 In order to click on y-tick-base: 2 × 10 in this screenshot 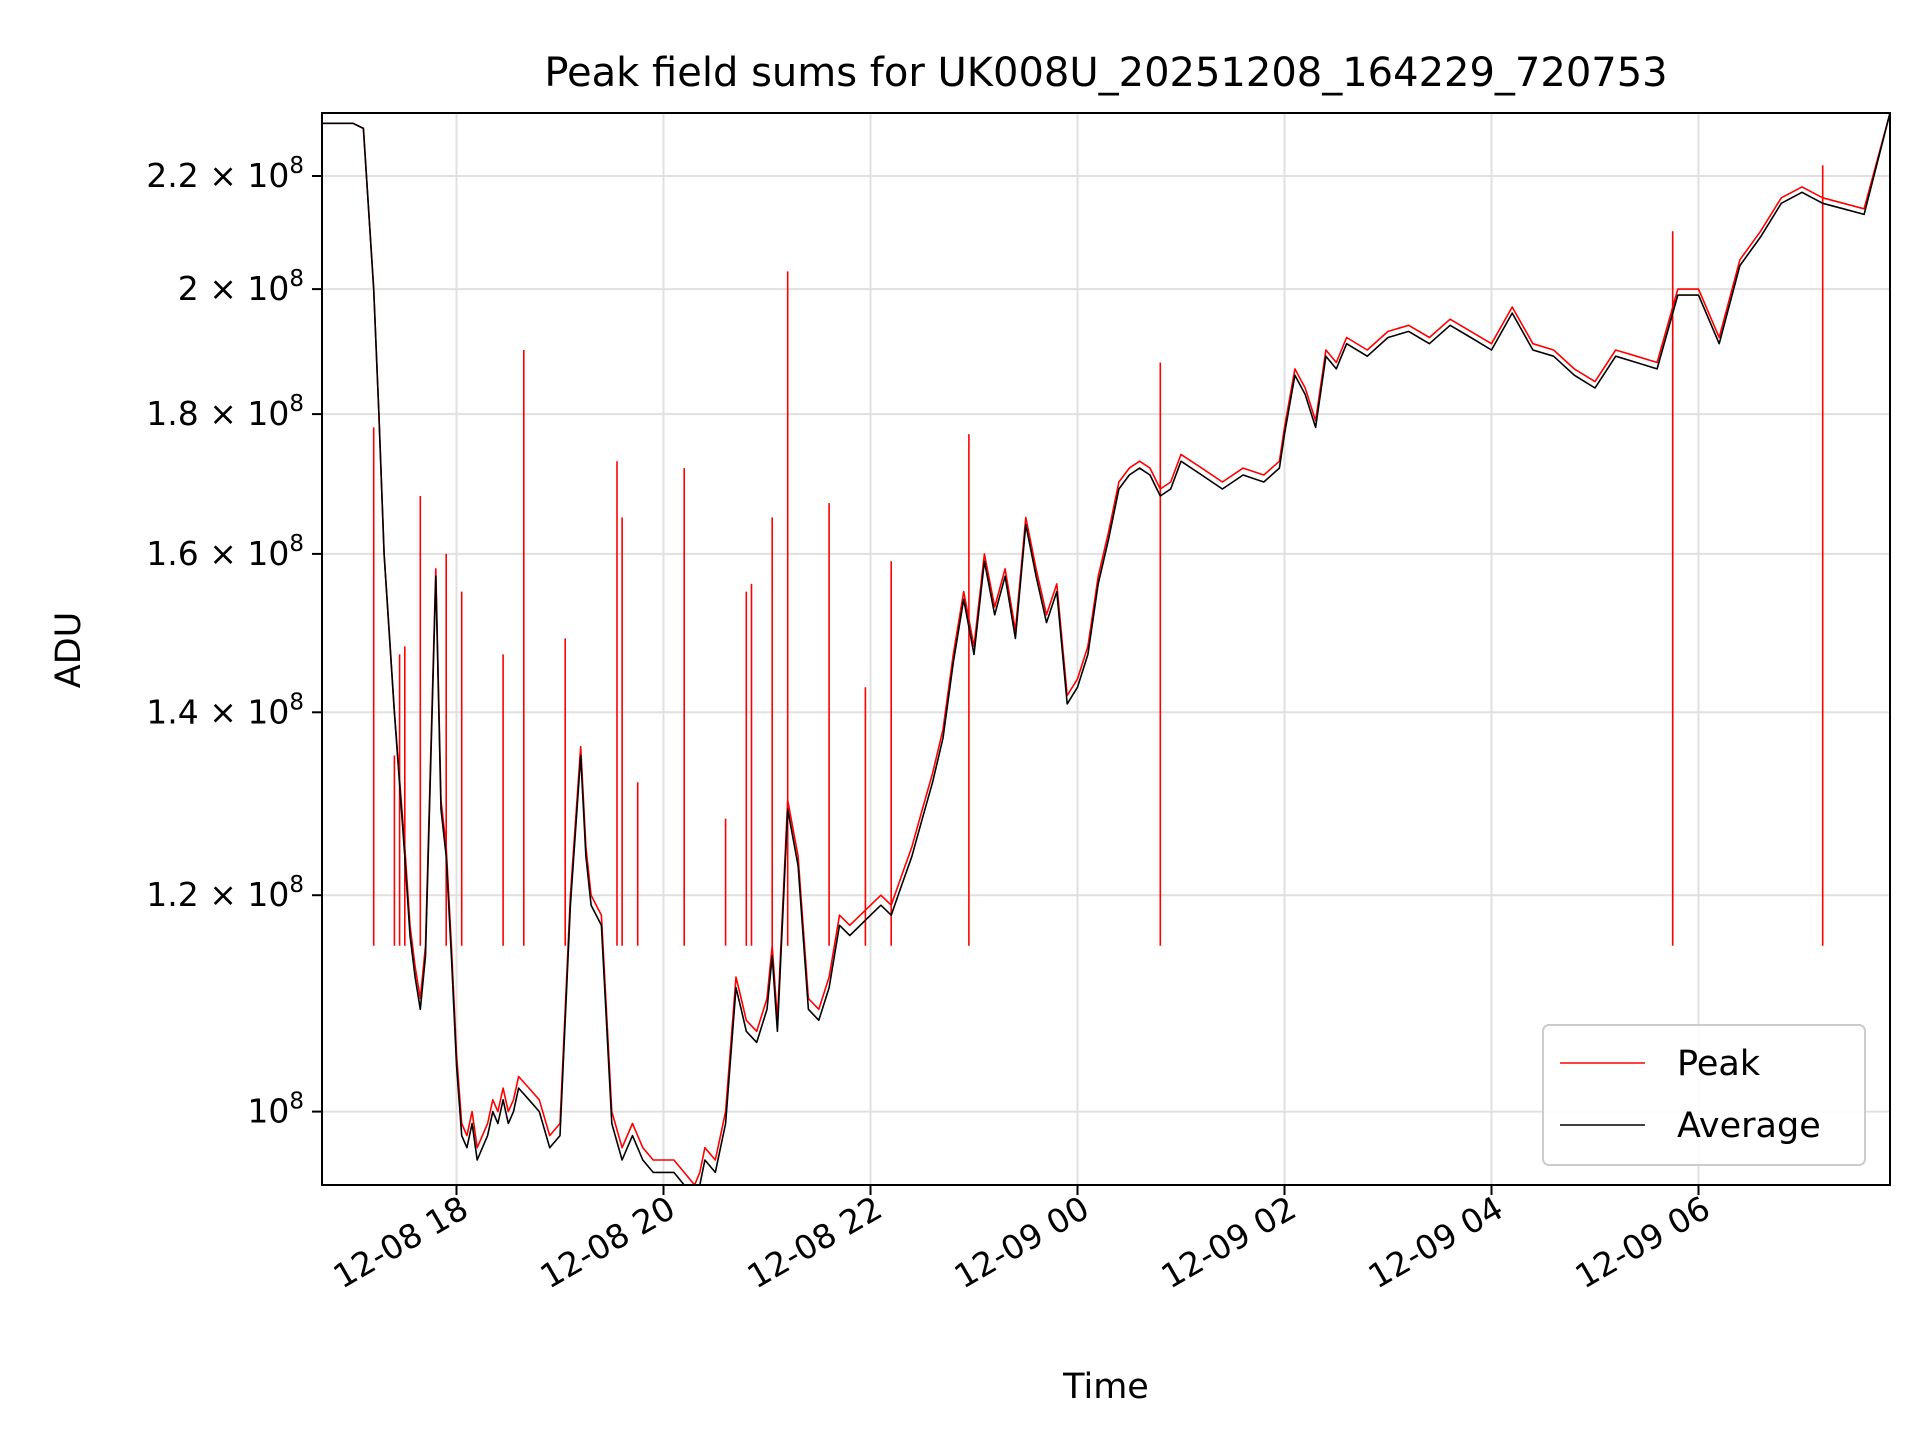, I will do `click(234, 288)`.